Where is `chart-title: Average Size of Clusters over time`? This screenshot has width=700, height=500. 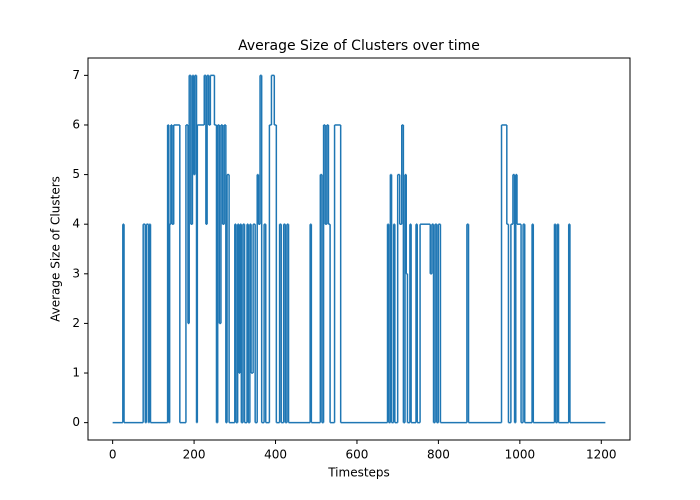
chart-title: Average Size of Clusters over time is located at coordinates (359, 46).